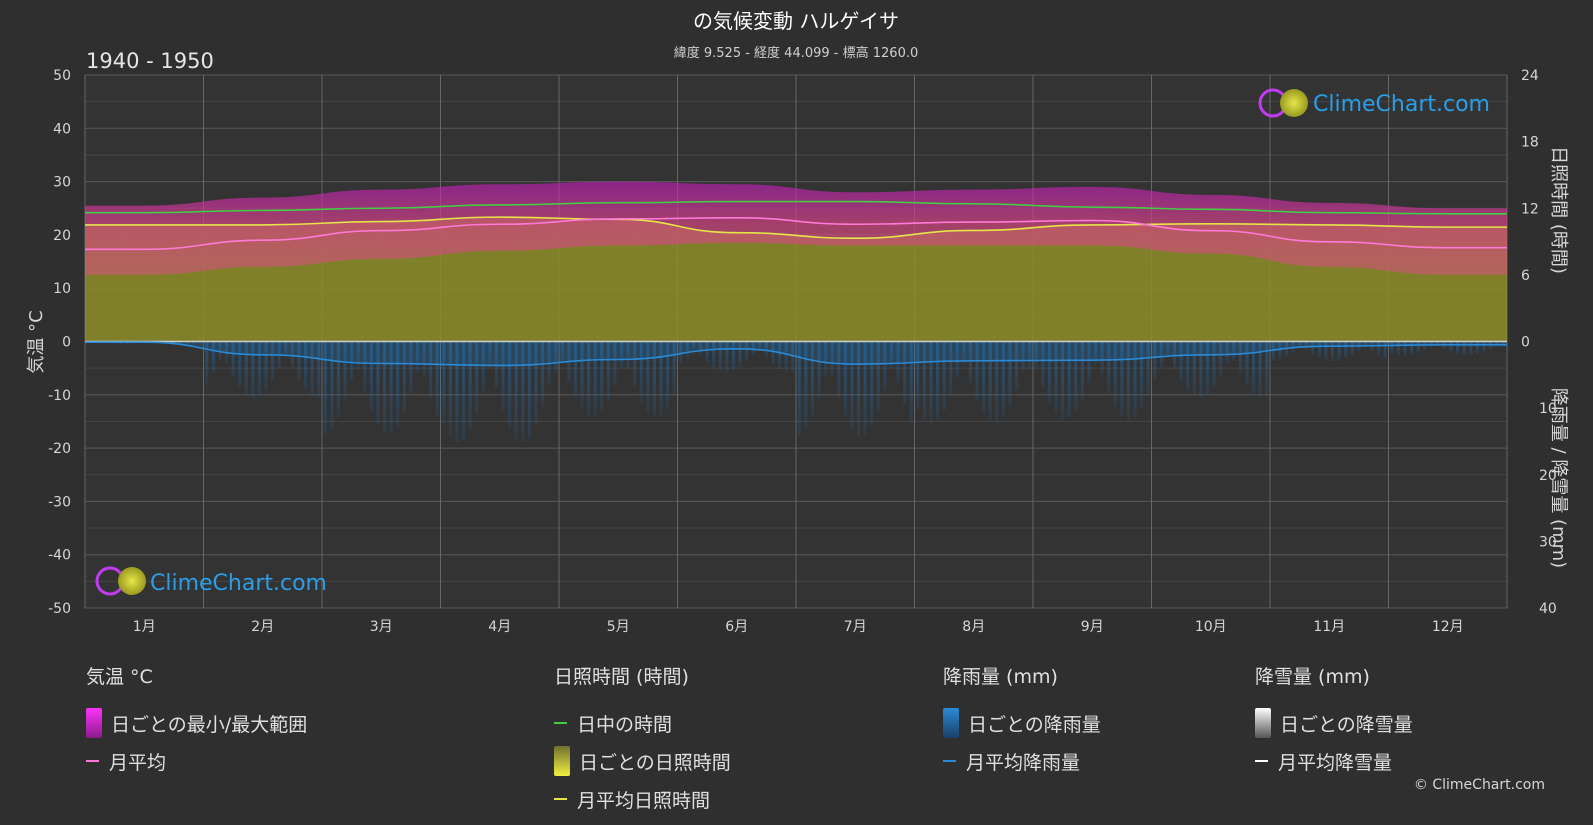  Describe the element at coordinates (655, 762) in the screenshot. I see `legend-sun-daily: 日ごとの日照時間` at that location.